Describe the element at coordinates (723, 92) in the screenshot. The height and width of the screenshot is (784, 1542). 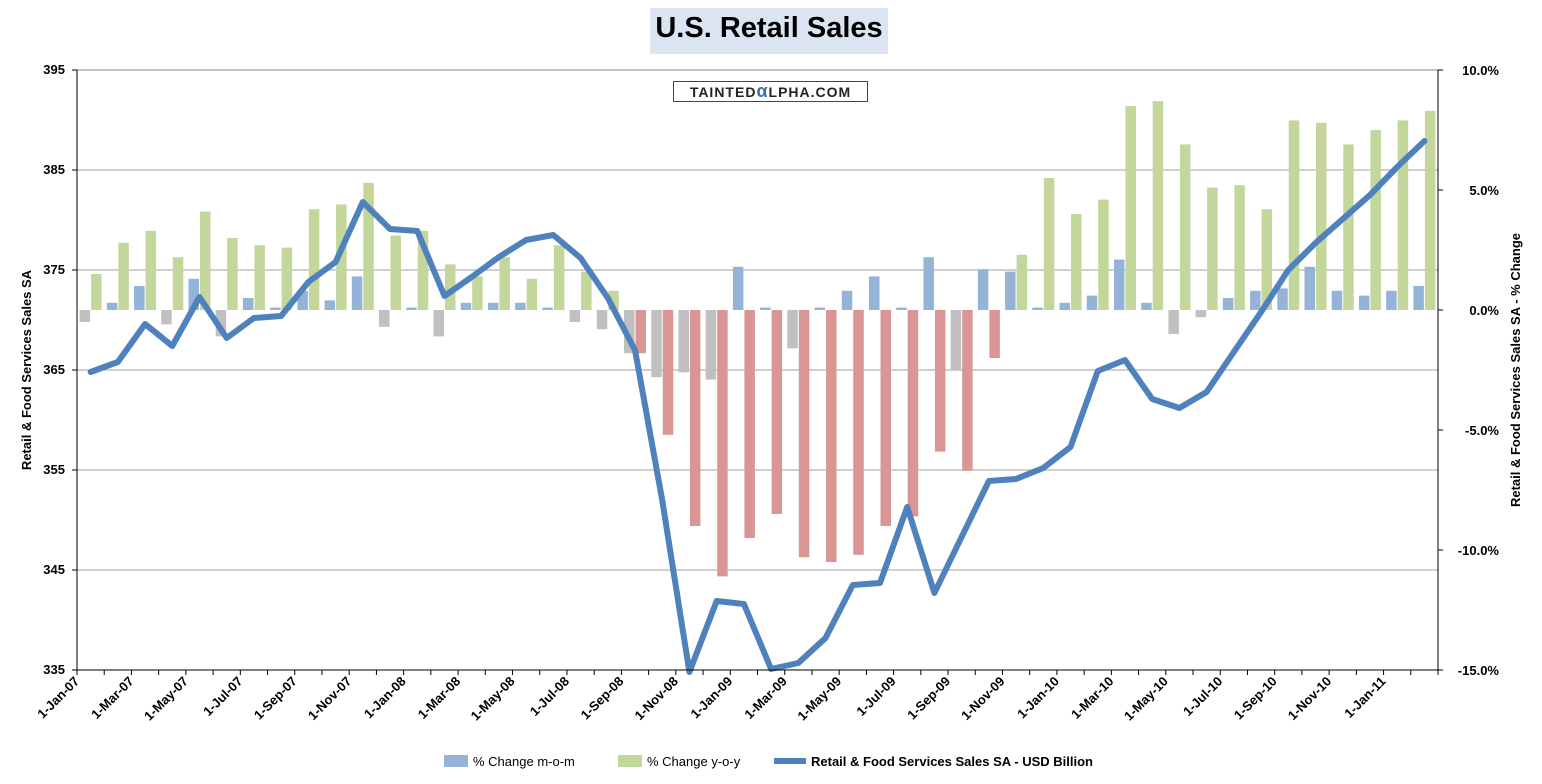
I see `watermark-text-pre: TAINTED` at that location.